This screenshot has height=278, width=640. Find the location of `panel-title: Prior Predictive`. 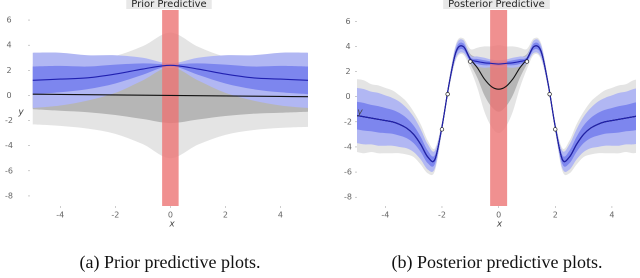

panel-title: Prior Predictive is located at coordinates (168, 5).